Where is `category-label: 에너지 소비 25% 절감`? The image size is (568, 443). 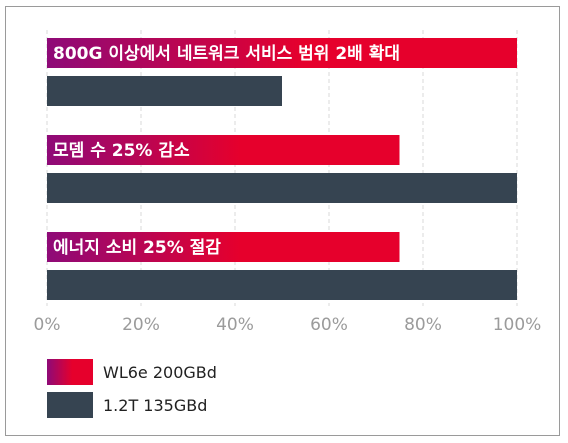
category-label: 에너지 소비 25% 절감 is located at coordinates (137, 247).